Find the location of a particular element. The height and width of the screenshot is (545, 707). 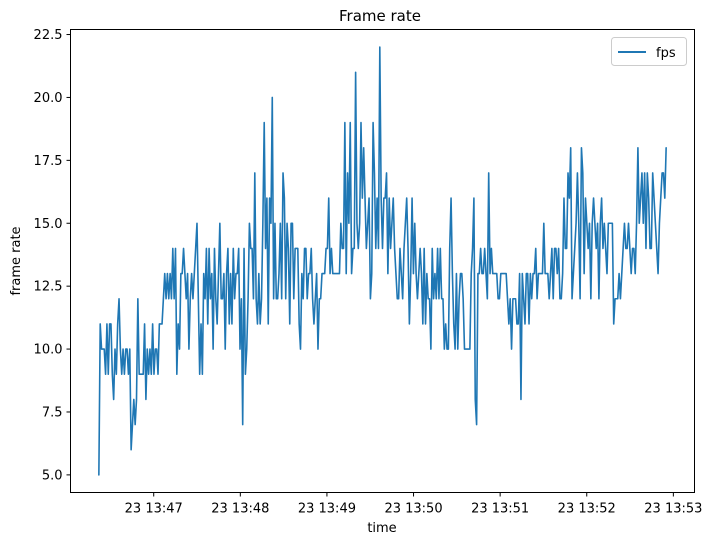

legend-box is located at coordinates (649, 51).